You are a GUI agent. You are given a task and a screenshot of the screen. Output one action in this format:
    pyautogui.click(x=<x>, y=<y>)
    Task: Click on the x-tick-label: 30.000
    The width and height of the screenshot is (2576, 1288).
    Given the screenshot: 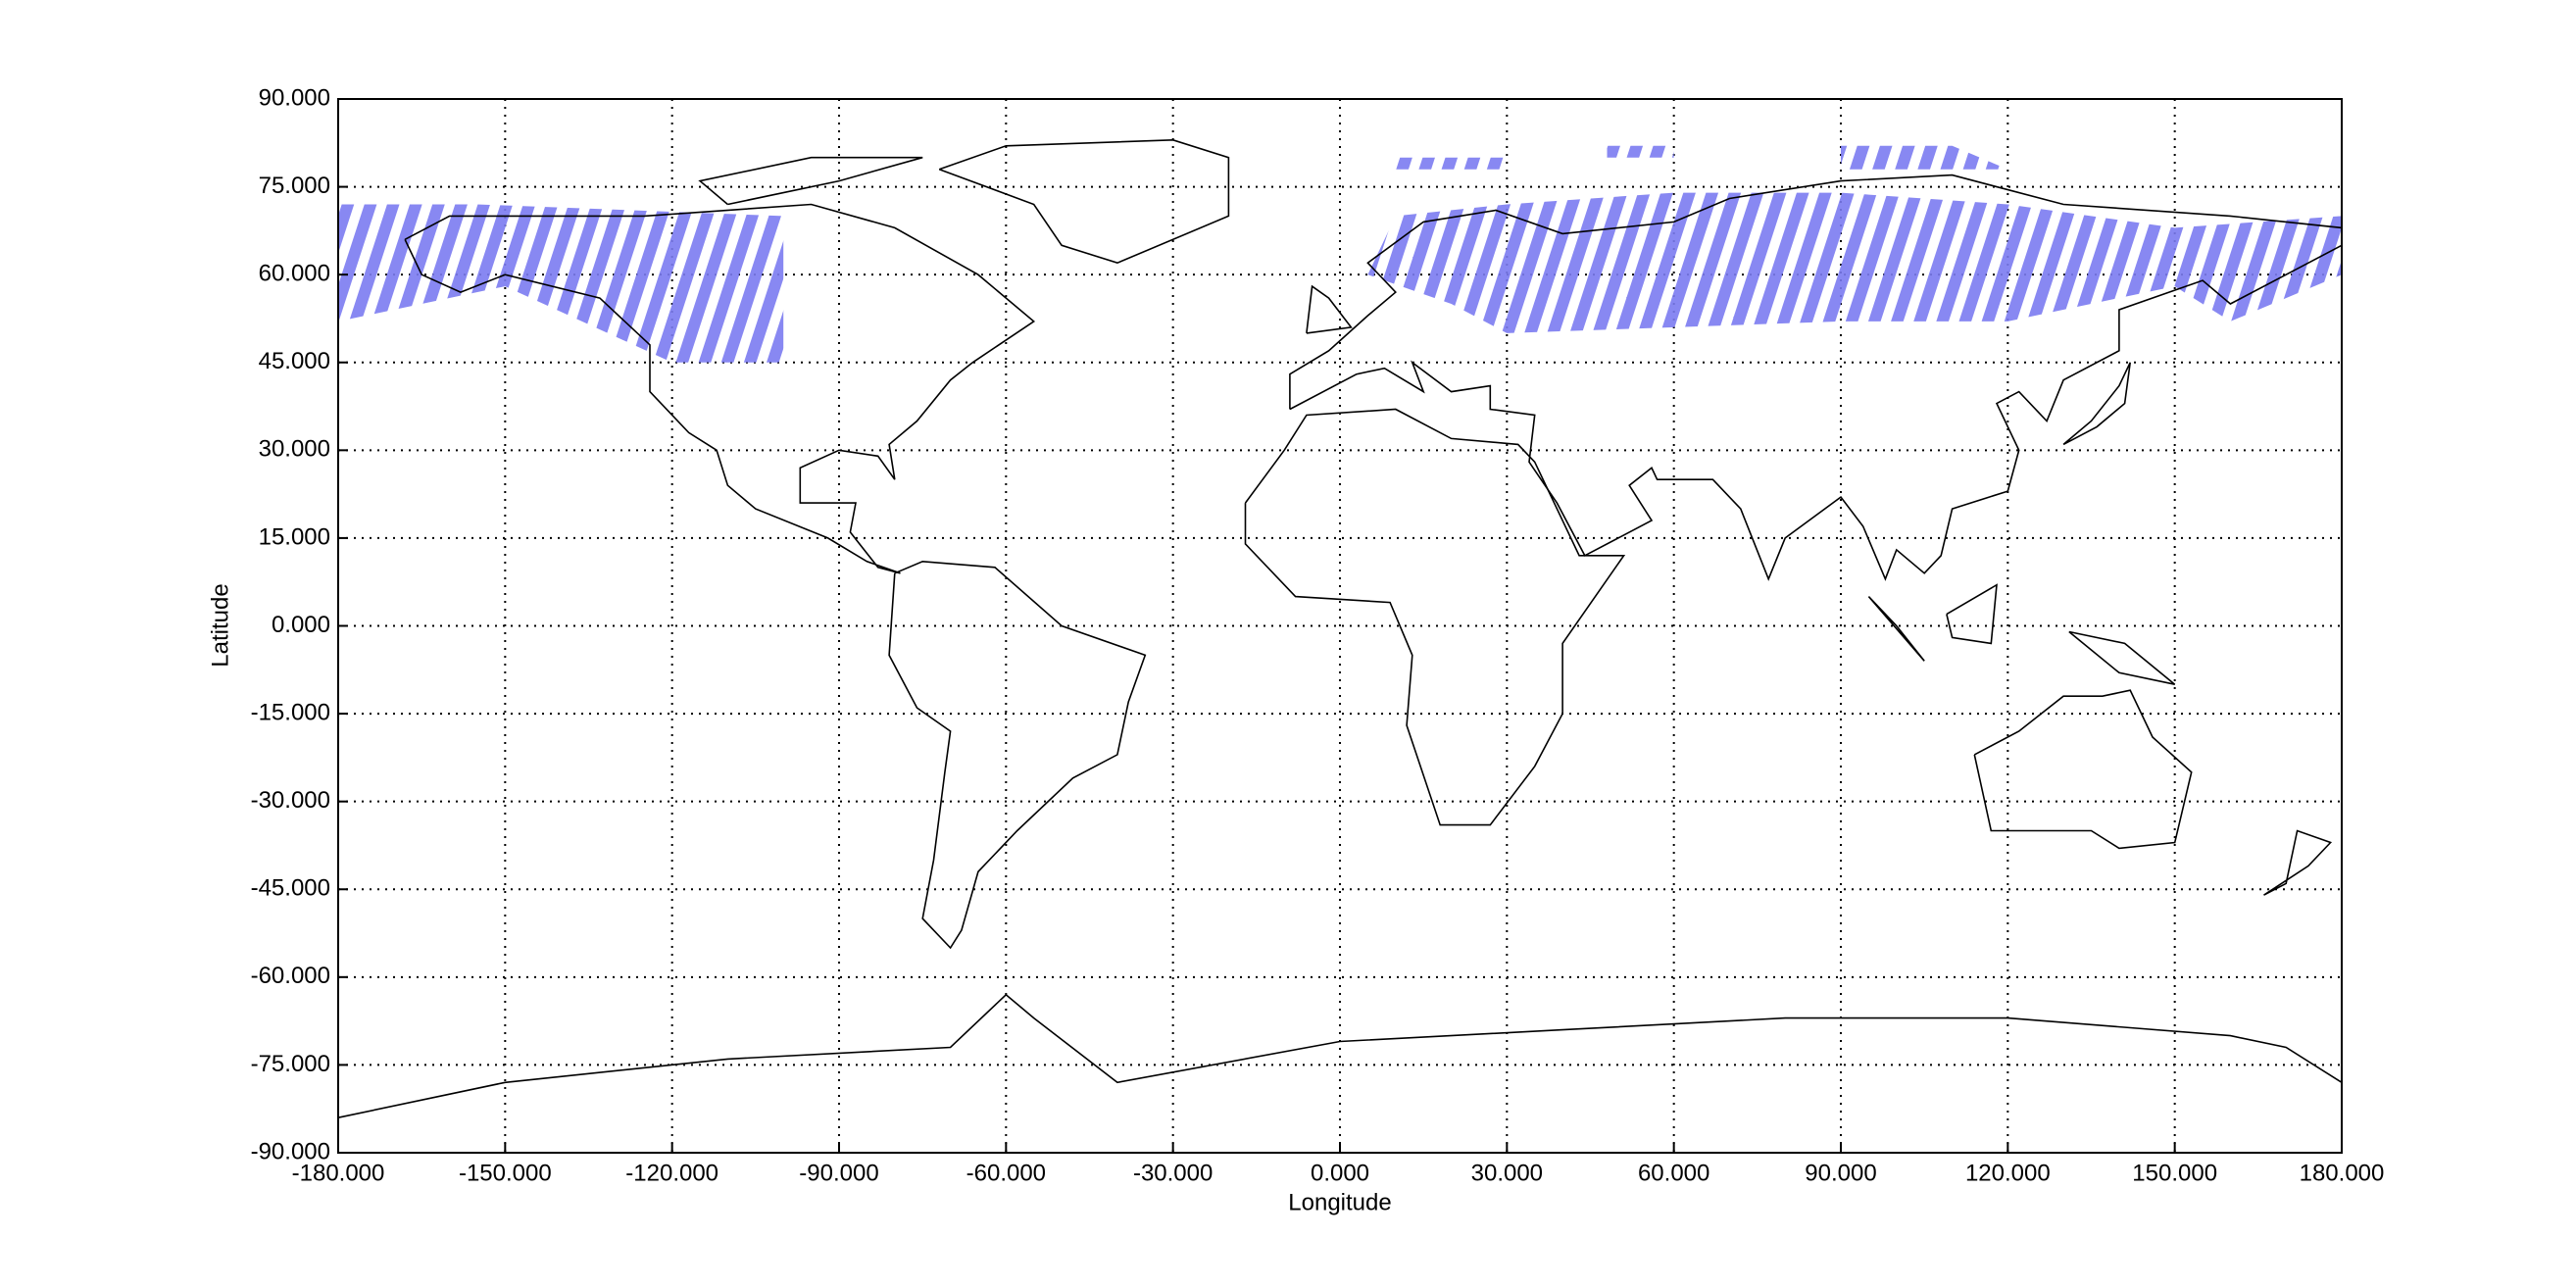 What is the action you would take?
    pyautogui.click(x=1507, y=1173)
    